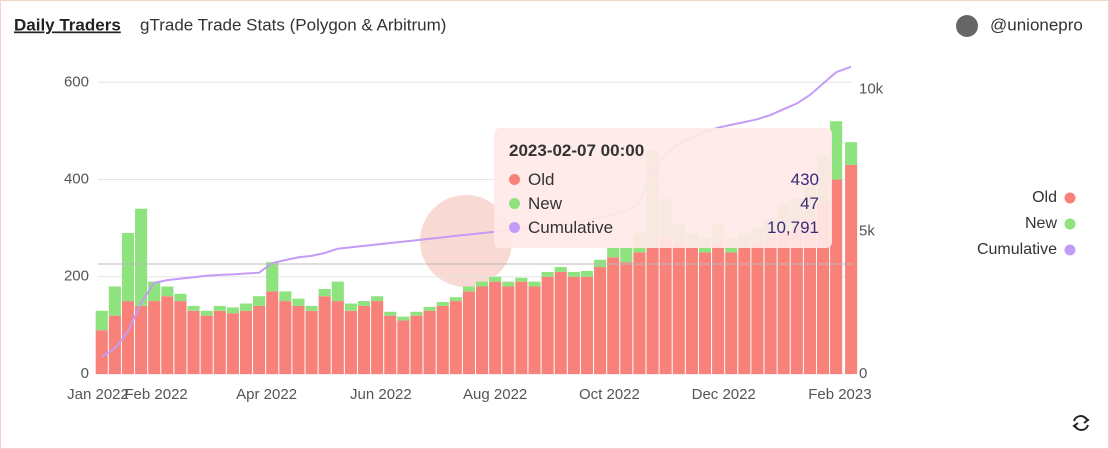 This screenshot has height=449, width=1109. What do you see at coordinates (809, 203) in the screenshot?
I see `tooltip-value: 47` at bounding box center [809, 203].